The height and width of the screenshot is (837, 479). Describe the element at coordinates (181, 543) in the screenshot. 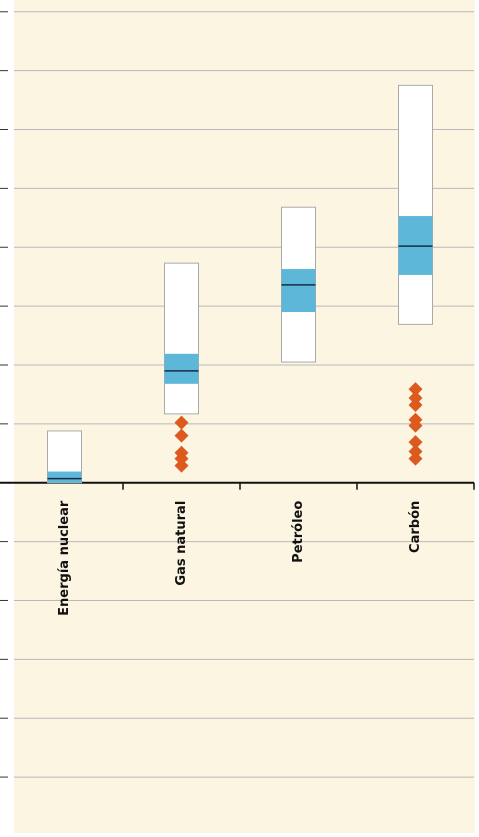

I see `x-tick-label: Gas natural` at that location.